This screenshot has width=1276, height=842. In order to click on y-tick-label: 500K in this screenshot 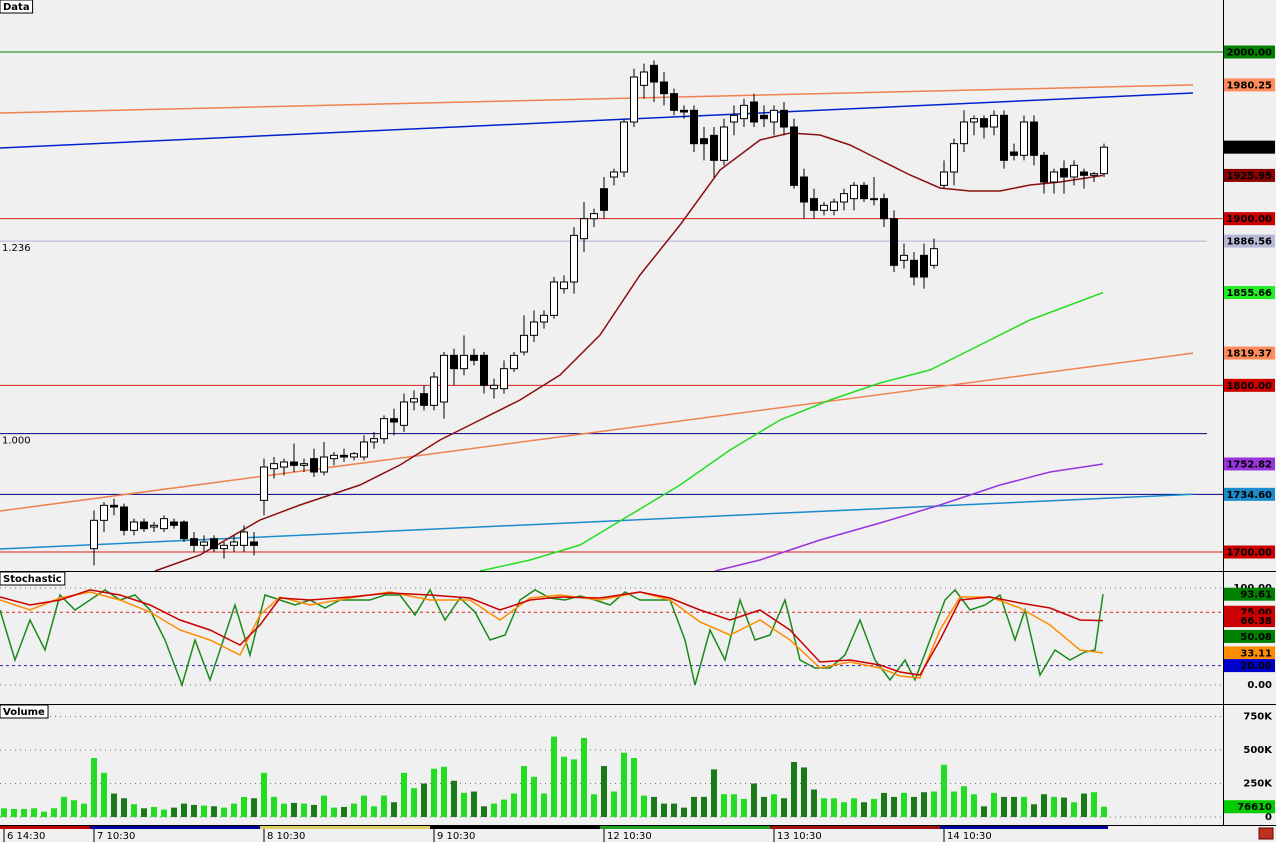, I will do `click(1258, 750)`.